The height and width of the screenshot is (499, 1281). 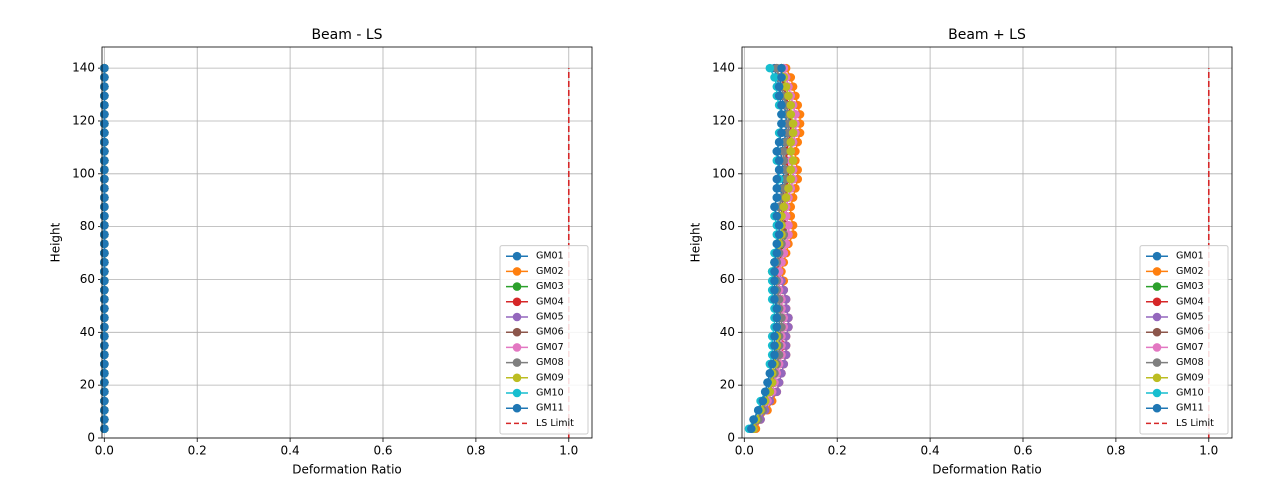 I want to click on x-tick-label: 0.8, so click(x=1115, y=451).